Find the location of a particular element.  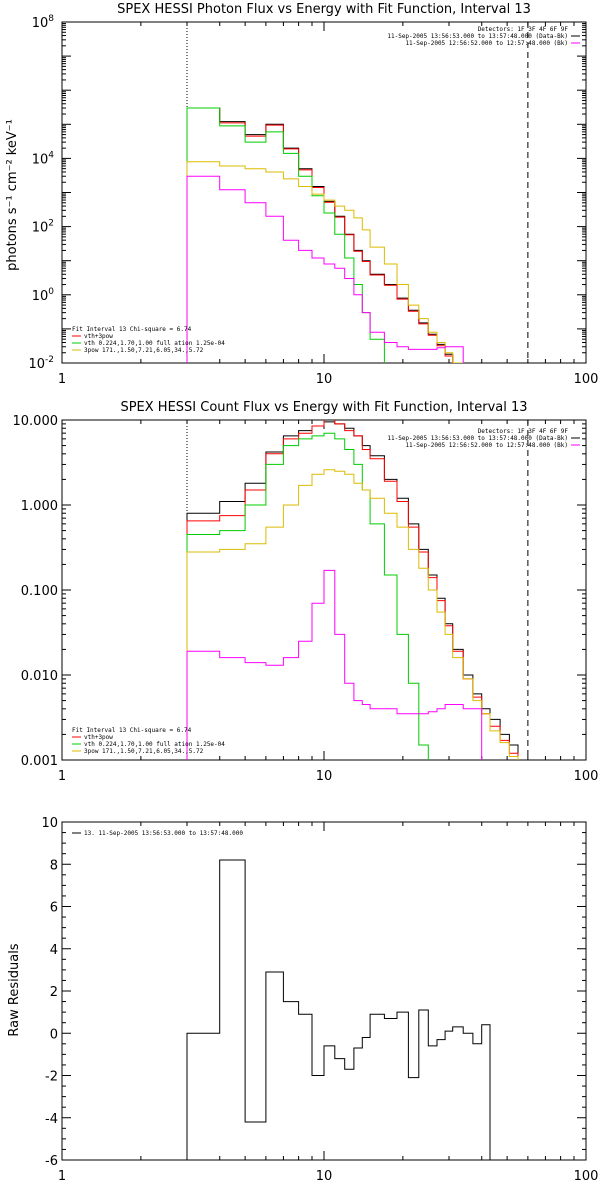

y-tick-label: 8 is located at coordinates (54, 865).